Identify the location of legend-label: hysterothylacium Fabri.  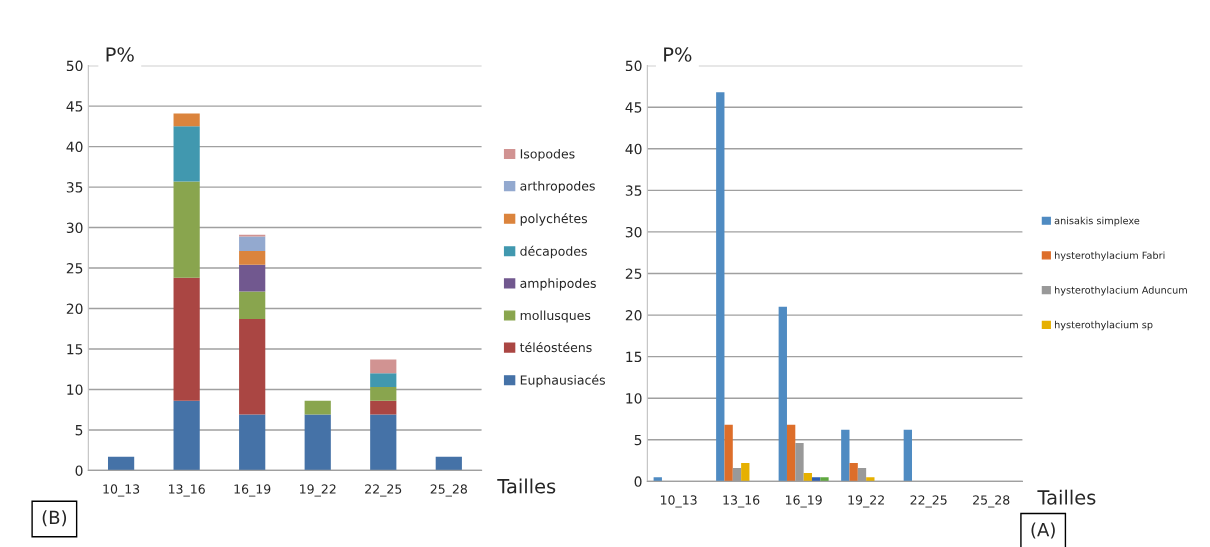
(1110, 256).